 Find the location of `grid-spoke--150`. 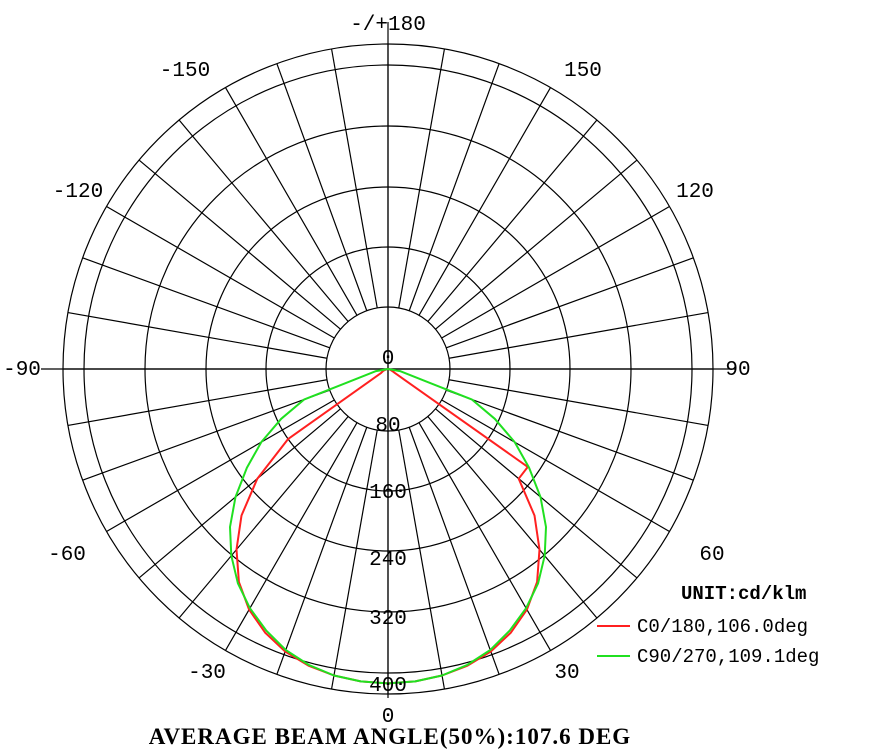

grid-spoke--150 is located at coordinates (291, 201).